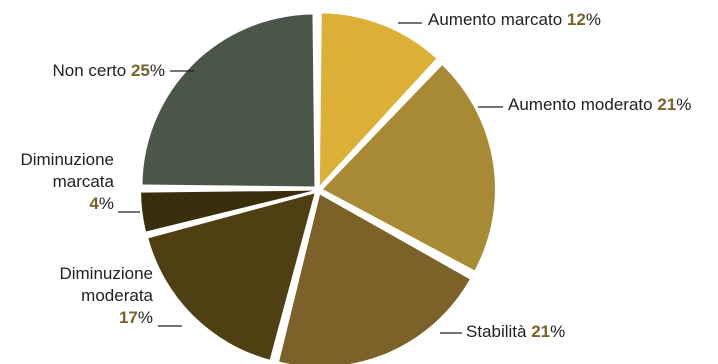  Describe the element at coordinates (92, 70) in the screenshot. I see `slice-name: Non certo` at that location.